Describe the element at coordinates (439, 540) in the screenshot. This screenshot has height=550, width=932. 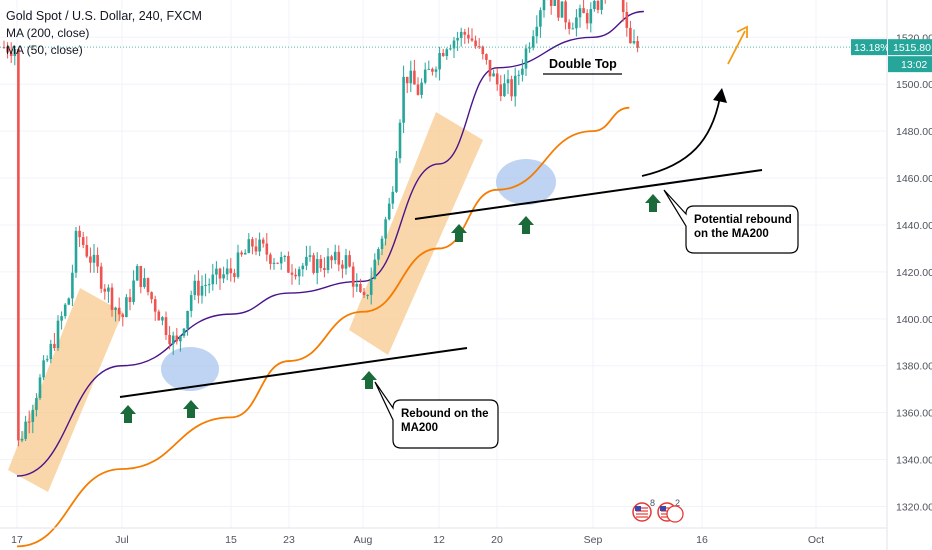
I see `time-tick-label: 12` at that location.